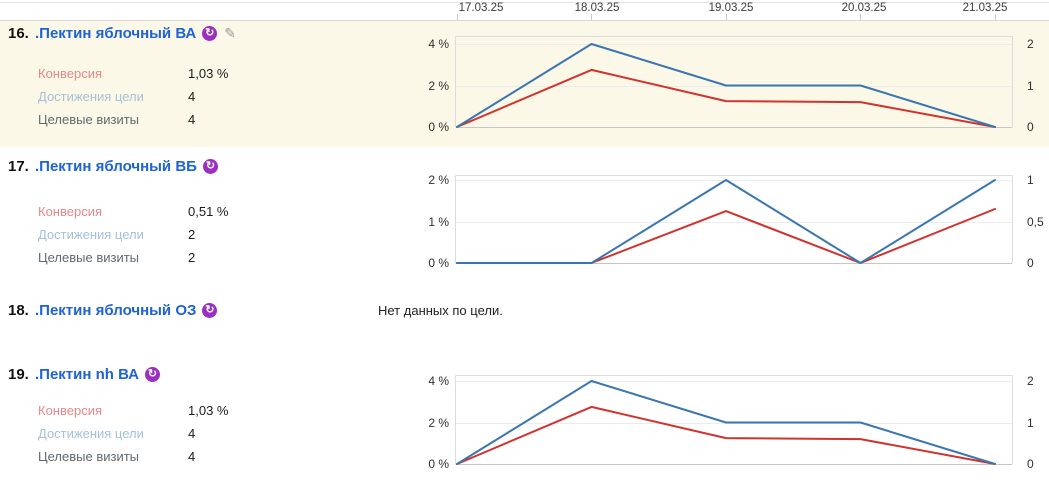 This screenshot has height=489, width=1049. What do you see at coordinates (524, 2) in the screenshot?
I see `top-divider` at bounding box center [524, 2].